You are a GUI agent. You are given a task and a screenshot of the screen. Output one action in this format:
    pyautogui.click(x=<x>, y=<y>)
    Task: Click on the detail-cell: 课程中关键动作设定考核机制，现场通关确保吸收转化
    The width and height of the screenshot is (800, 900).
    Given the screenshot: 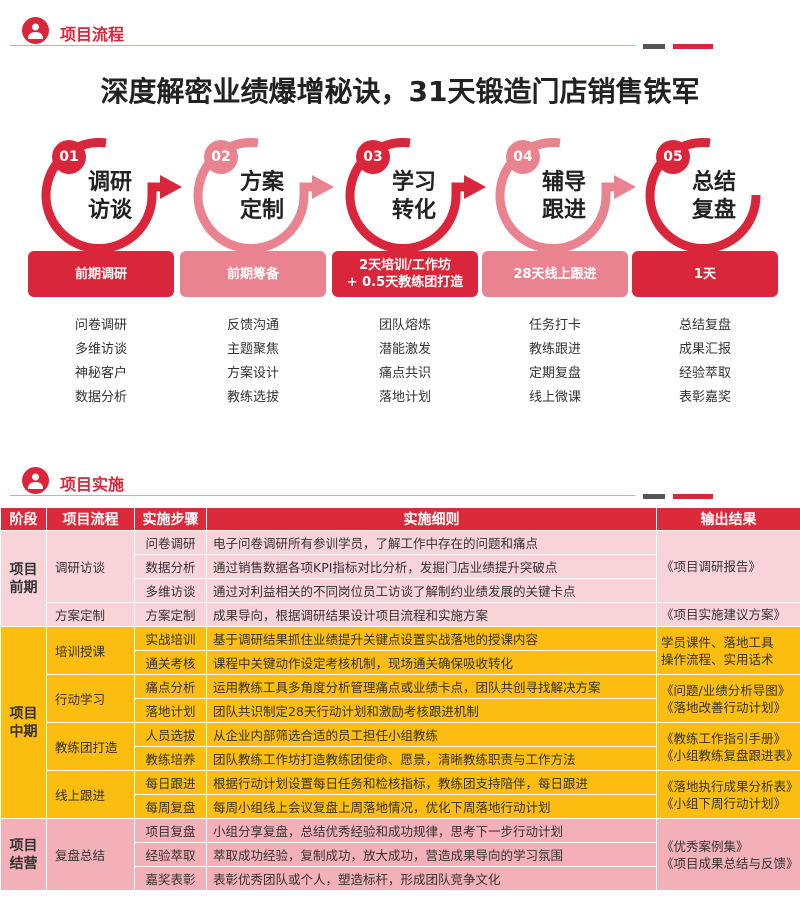 What is the action you would take?
    pyautogui.click(x=431, y=662)
    